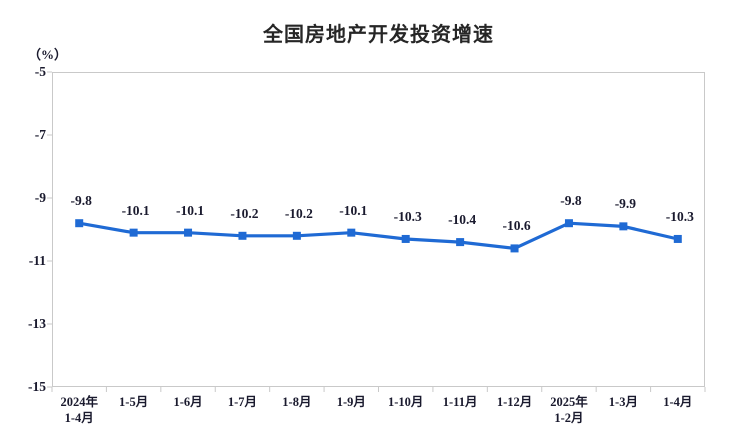 The height and width of the screenshot is (443, 740). What do you see at coordinates (625, 204) in the screenshot?
I see `data-point-label: -9.9` at bounding box center [625, 204].